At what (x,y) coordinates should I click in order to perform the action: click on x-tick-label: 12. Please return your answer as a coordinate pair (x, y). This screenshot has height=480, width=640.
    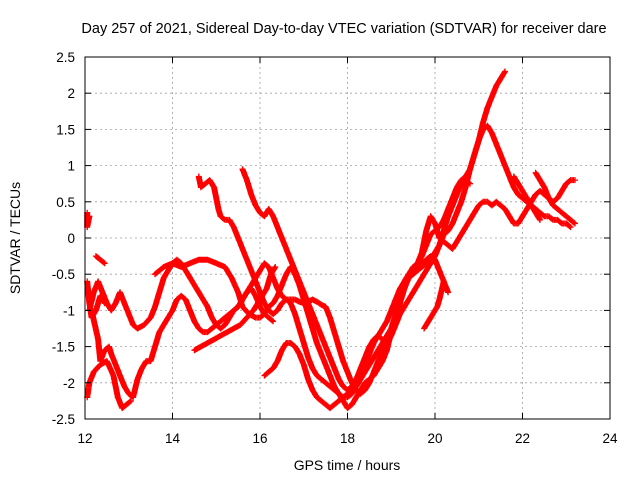
    Looking at the image, I should click on (84, 438).